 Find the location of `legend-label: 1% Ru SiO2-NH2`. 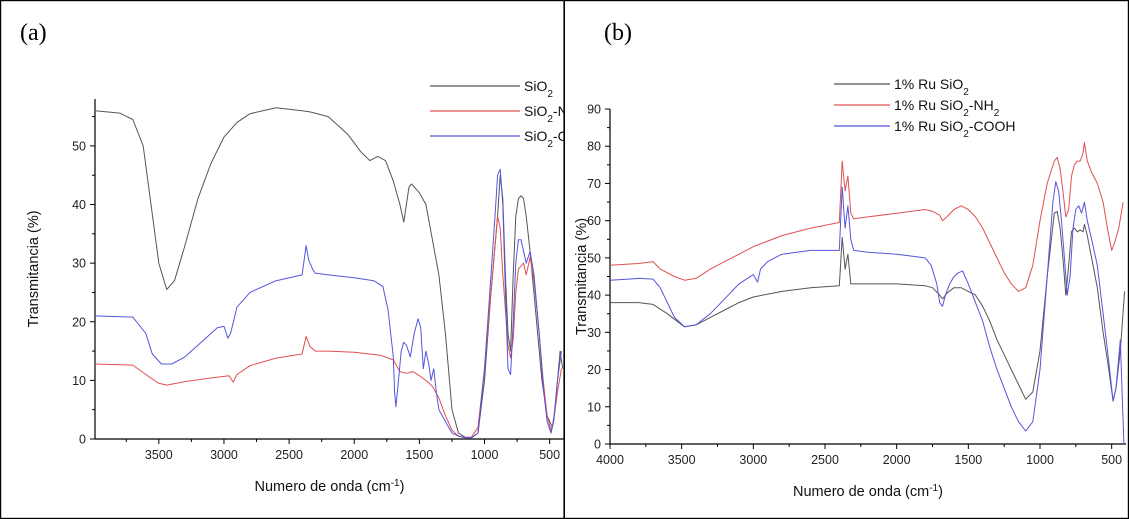

legend-label: 1% Ru SiO2-NH2 is located at coordinates (947, 108).